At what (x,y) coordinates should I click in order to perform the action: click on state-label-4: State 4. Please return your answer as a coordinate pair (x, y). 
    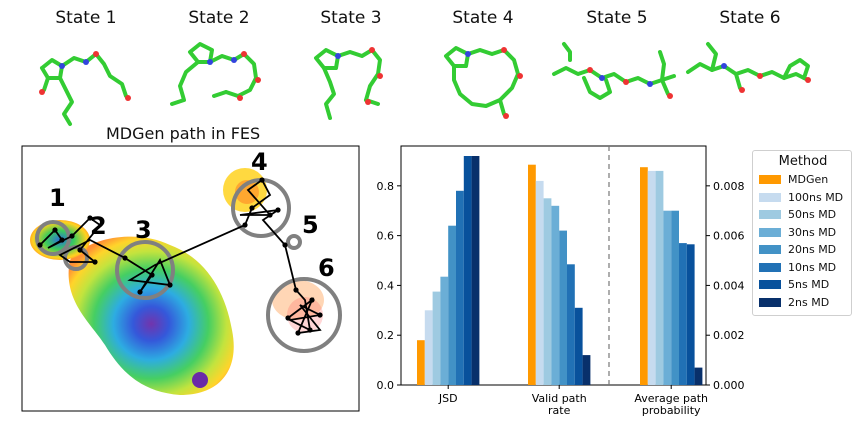
    Looking at the image, I should click on (483, 18).